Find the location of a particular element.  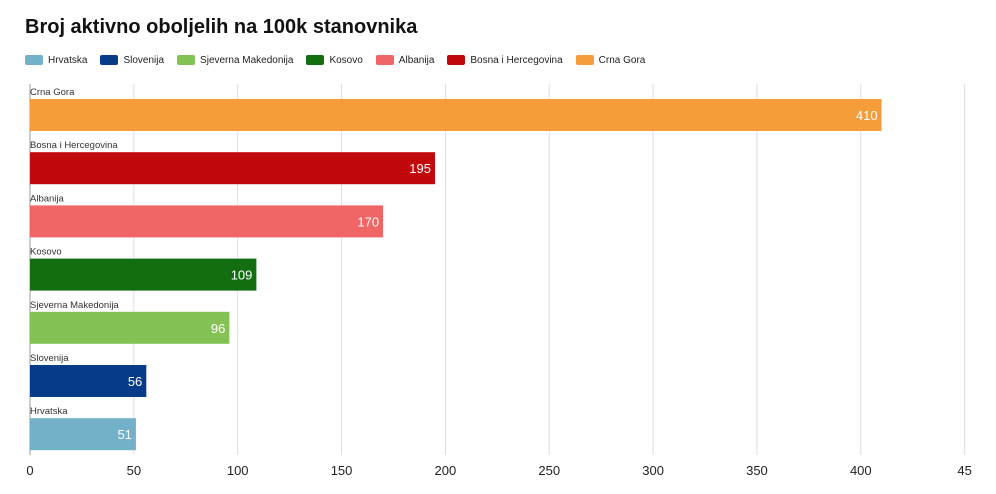

legend-item: Crna Gora is located at coordinates (610, 60).